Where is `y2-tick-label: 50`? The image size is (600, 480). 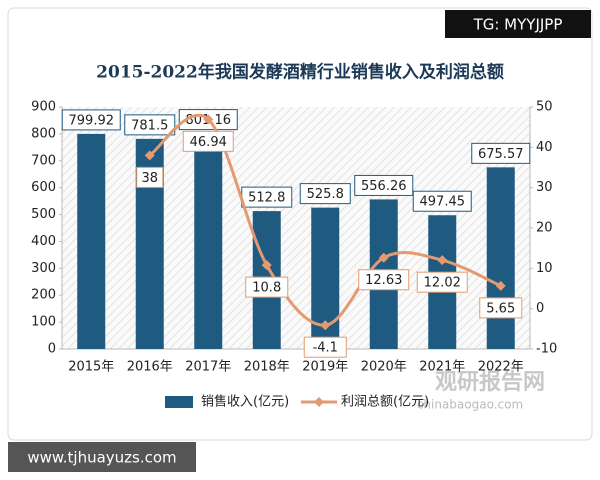
y2-tick-label: 50 is located at coordinates (544, 107).